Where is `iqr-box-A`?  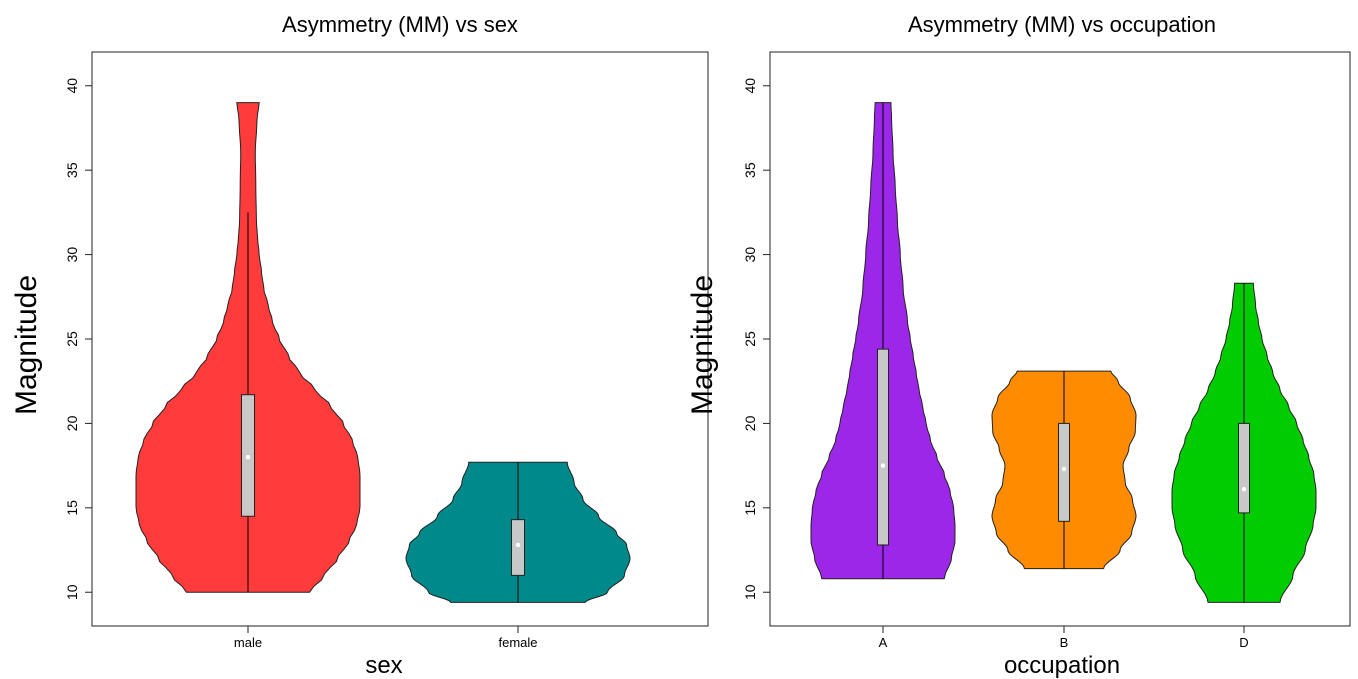
iqr-box-A is located at coordinates (883, 447).